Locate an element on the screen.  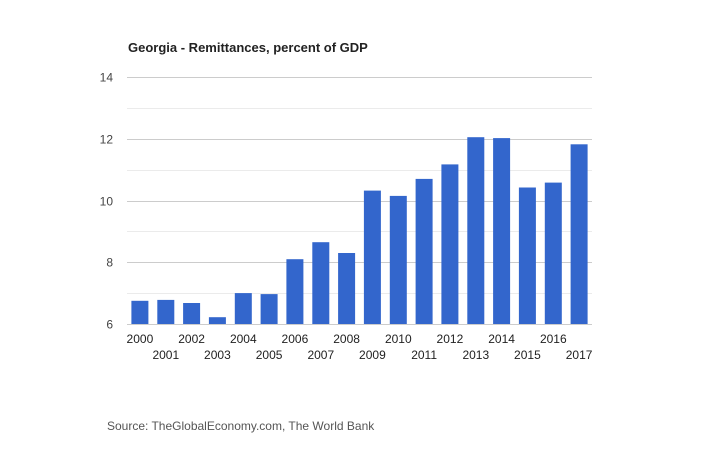
y-tick-label: 14 is located at coordinates (107, 78).